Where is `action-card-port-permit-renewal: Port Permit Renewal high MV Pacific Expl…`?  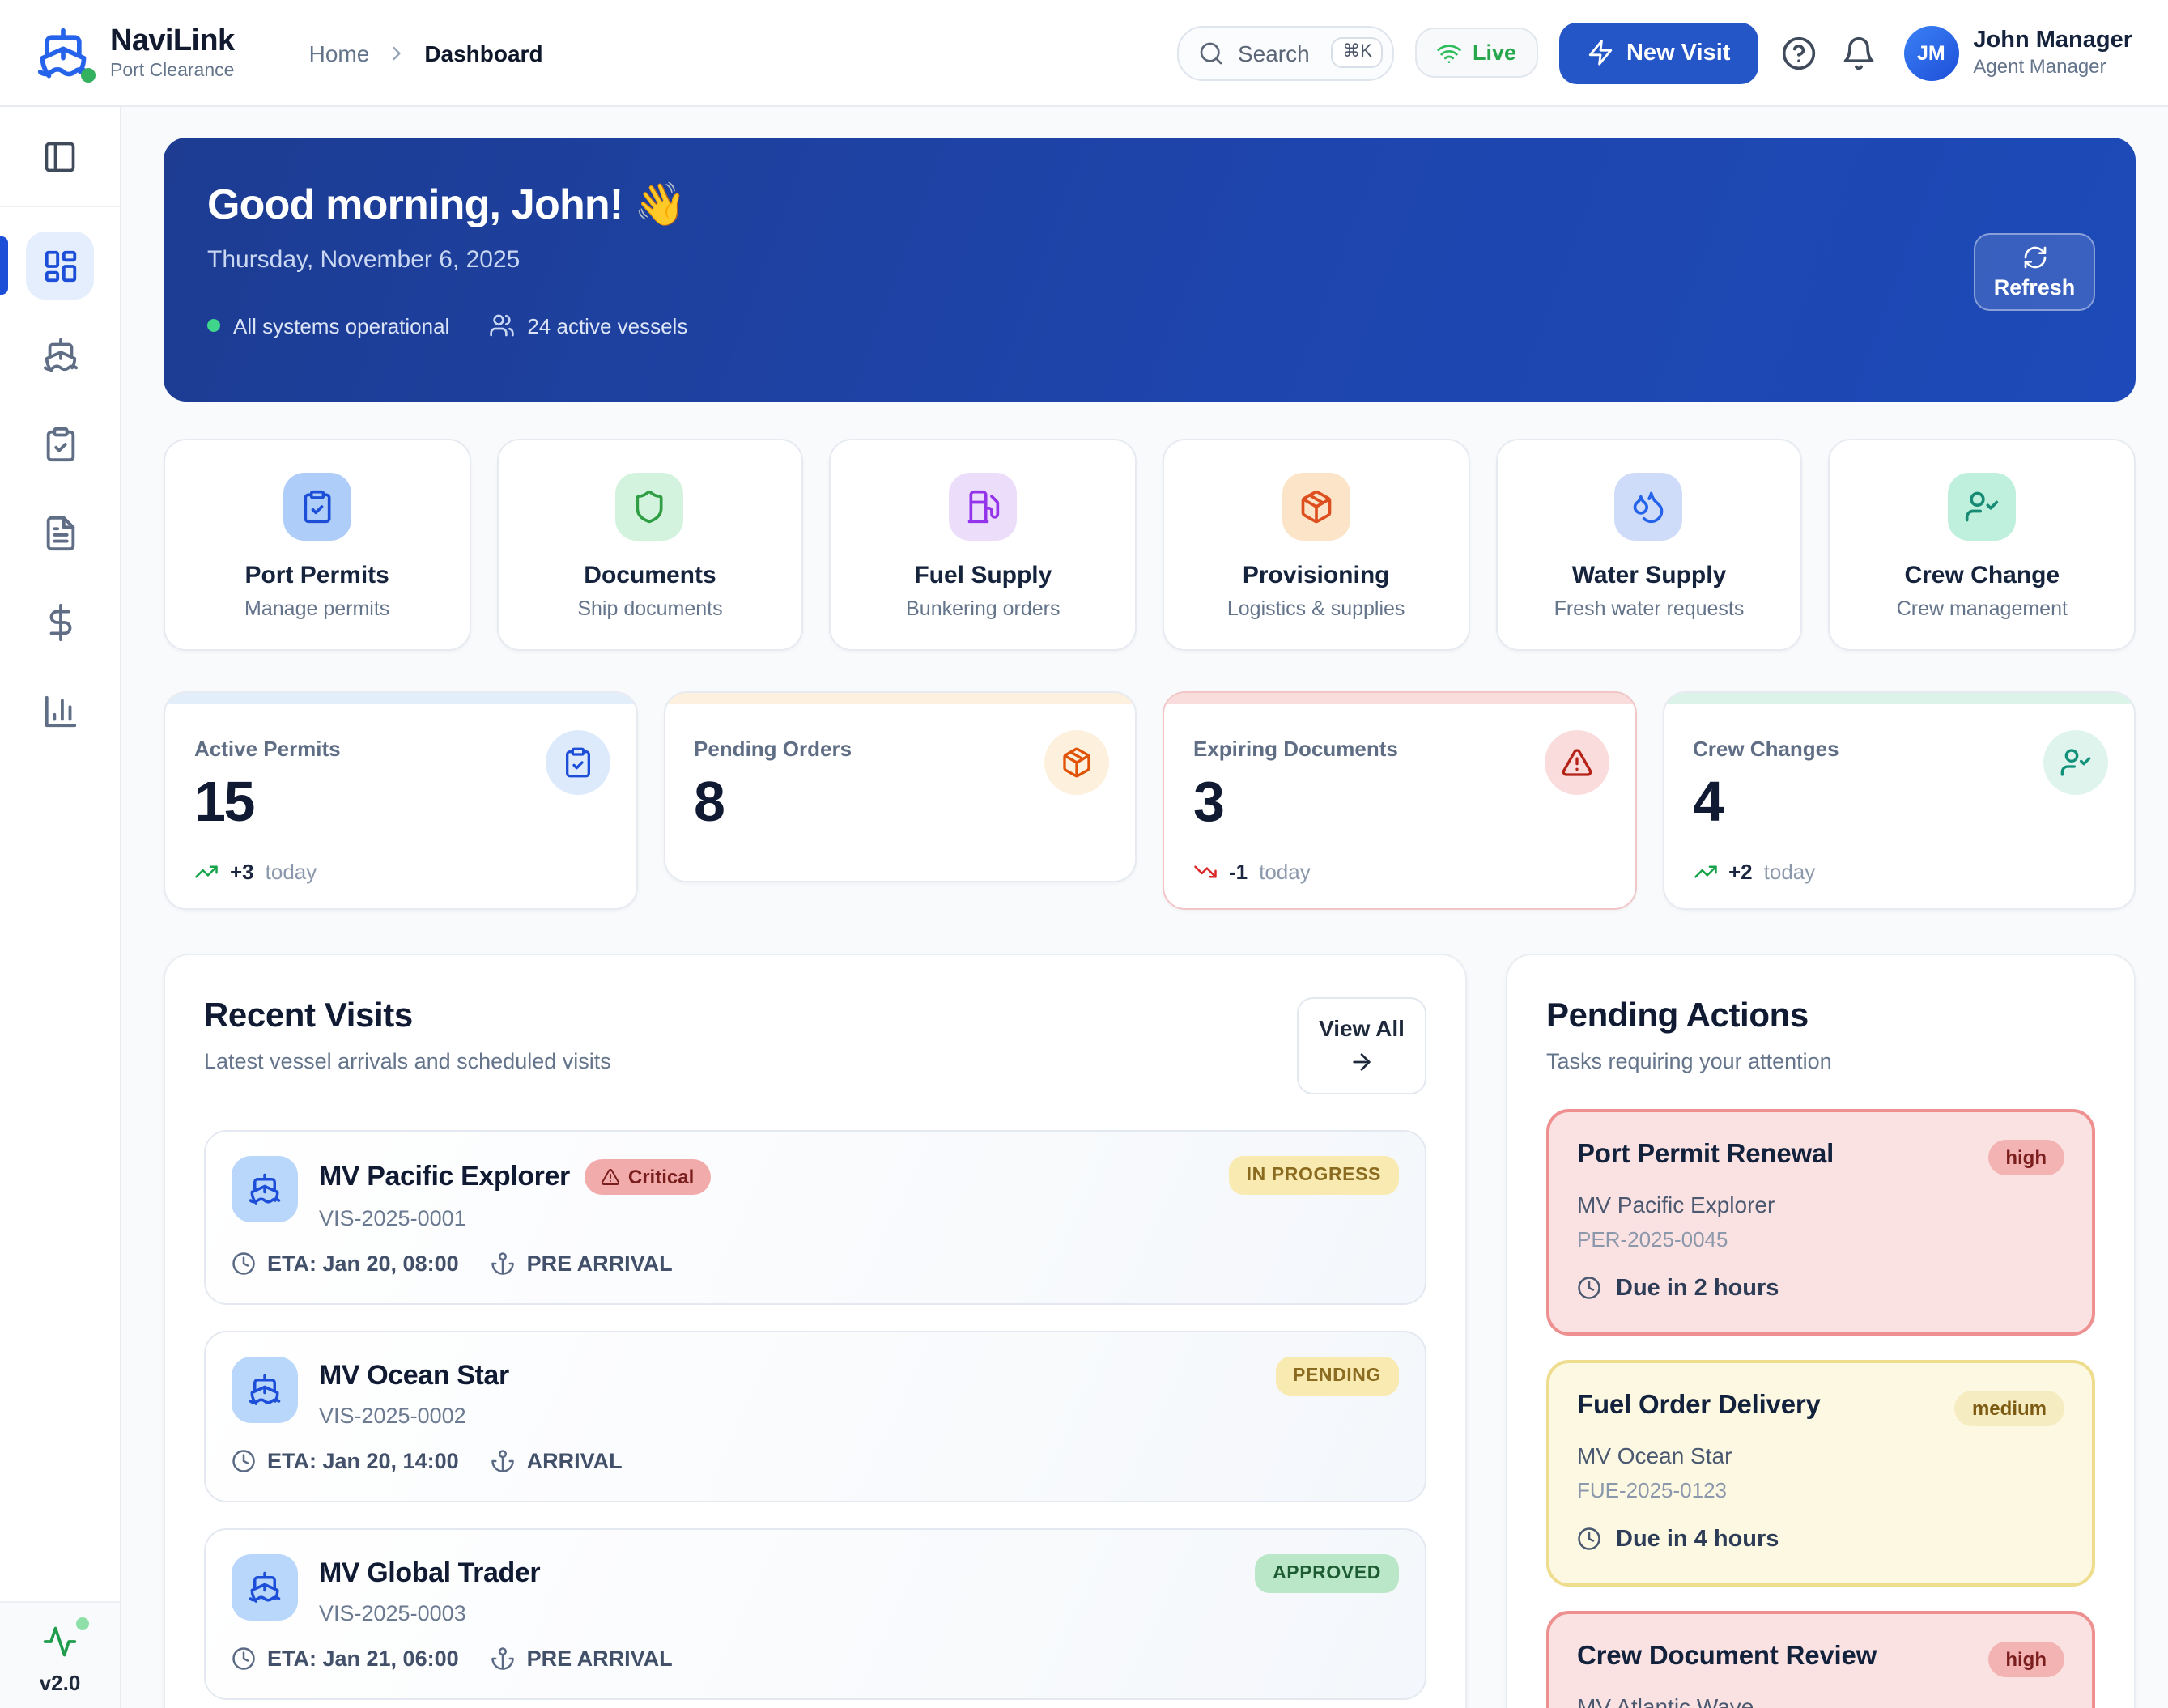
action-card-port-permit-renewal: Port Permit Renewal high MV Pacific Expl… is located at coordinates (1820, 1221).